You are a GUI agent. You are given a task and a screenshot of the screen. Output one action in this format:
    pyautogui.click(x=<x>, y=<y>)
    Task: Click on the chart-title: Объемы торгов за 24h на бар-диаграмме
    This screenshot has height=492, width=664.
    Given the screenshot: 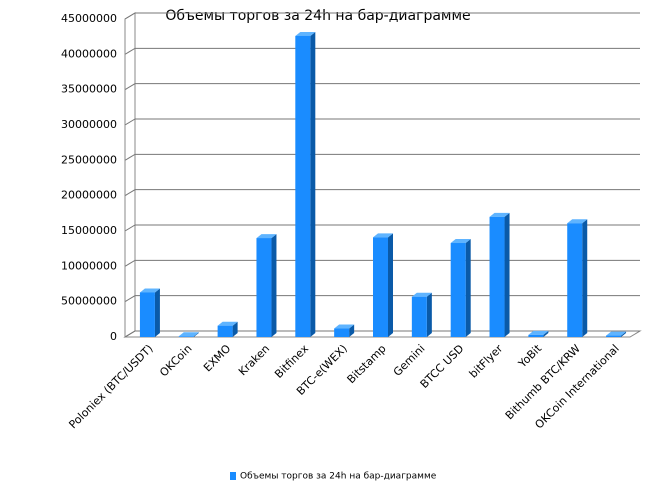 What is the action you would take?
    pyautogui.click(x=317, y=16)
    